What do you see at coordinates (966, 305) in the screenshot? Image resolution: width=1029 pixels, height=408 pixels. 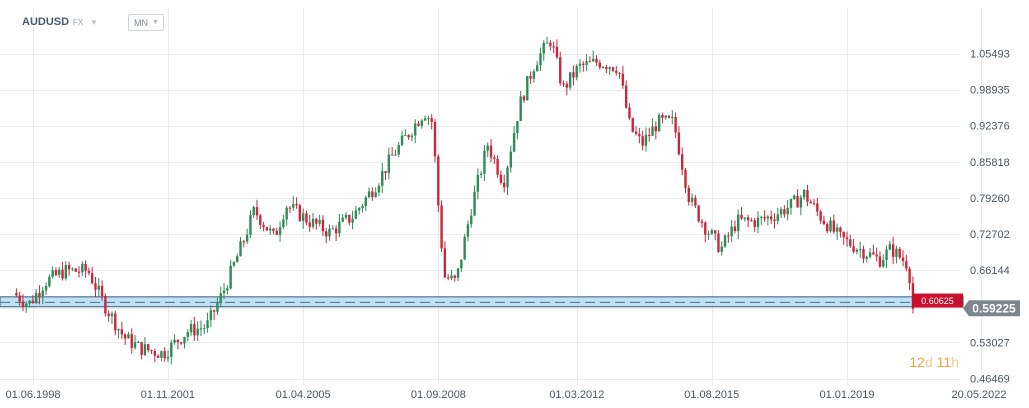 I see `price-labels: 0.60625 0.59225` at bounding box center [966, 305].